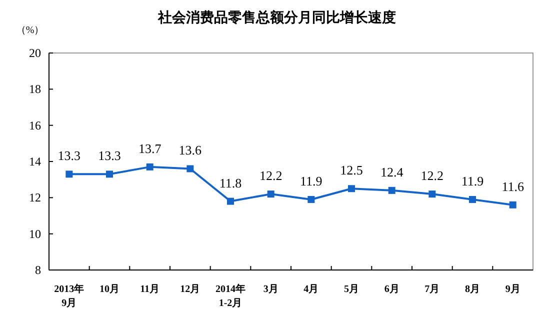 The height and width of the screenshot is (320, 554). I want to click on data-label: 11.6, so click(513, 186).